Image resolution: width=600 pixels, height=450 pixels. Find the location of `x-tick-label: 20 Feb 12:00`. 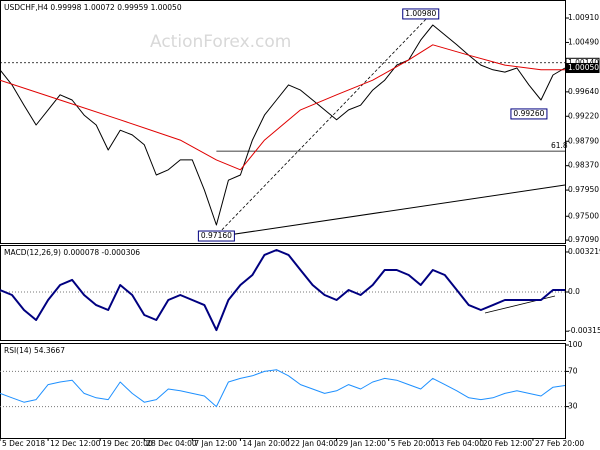

x-tick-label: 20 Feb 12:00 is located at coordinates (507, 443).